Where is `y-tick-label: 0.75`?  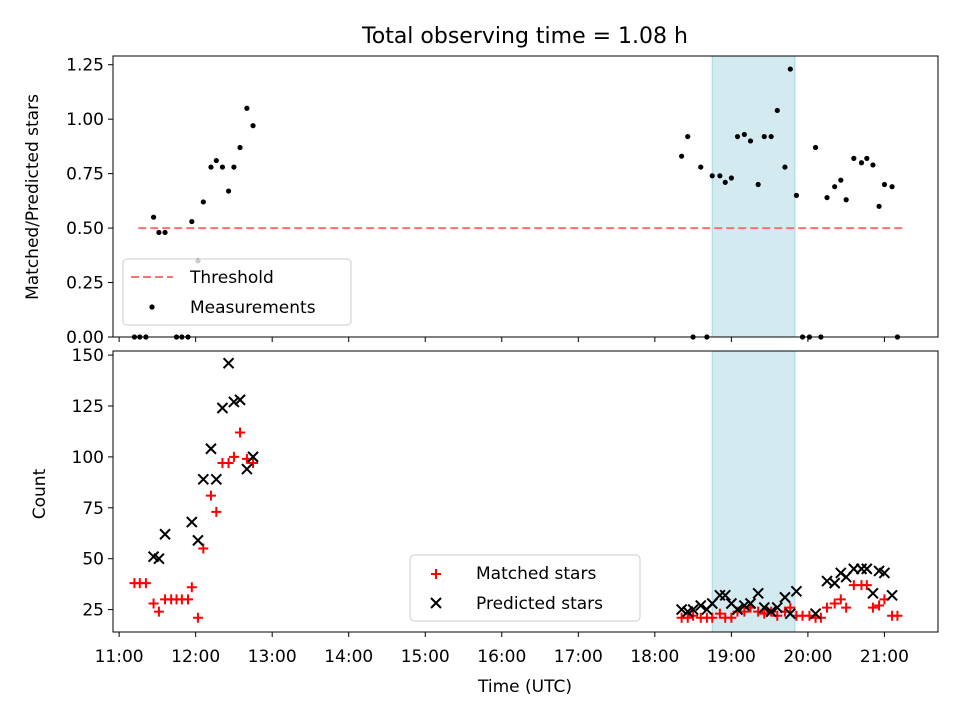
y-tick-label: 0.75 is located at coordinates (85, 175).